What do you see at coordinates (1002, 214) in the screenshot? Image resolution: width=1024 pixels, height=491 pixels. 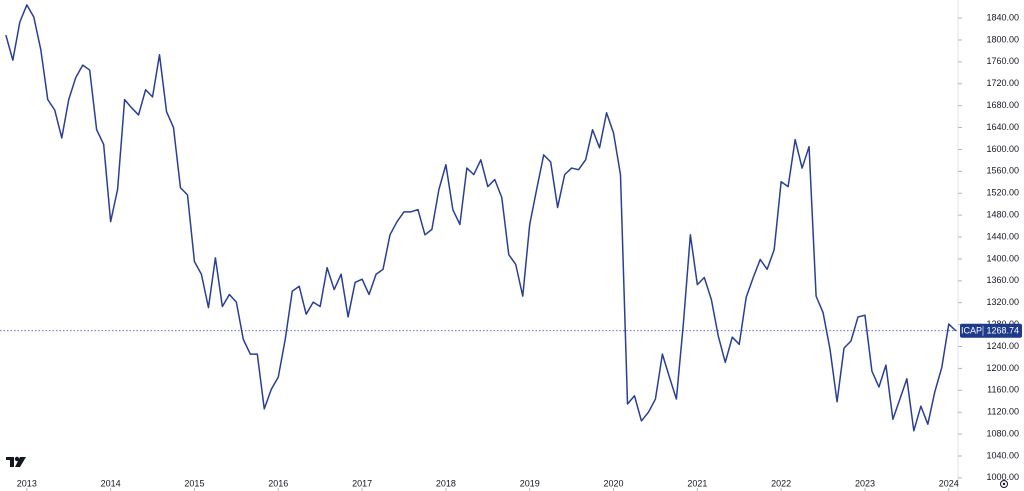 I see `y-tick-label: 1480.00` at bounding box center [1002, 214].